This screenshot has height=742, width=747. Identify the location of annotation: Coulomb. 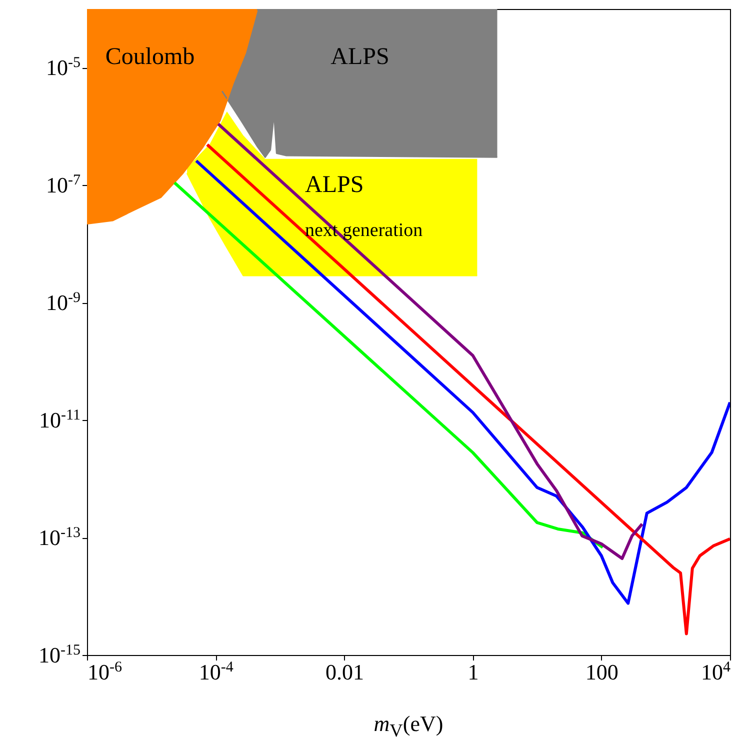
(150, 57).